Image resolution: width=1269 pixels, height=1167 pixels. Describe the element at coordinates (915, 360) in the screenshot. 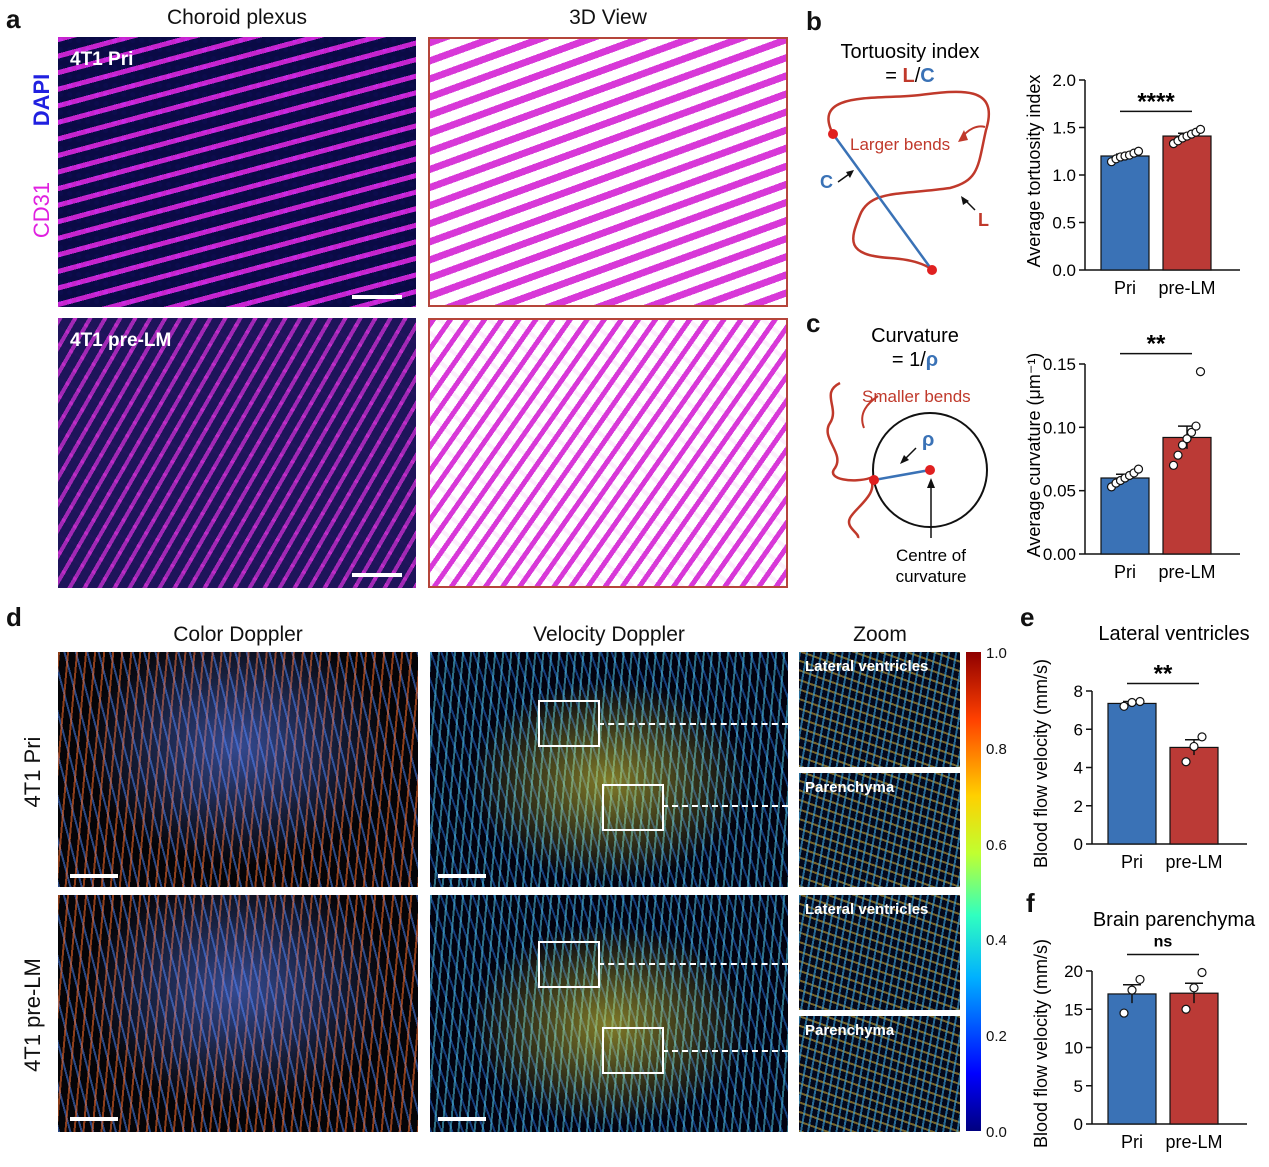

I see `curvature-formula: = 1/ρ` at that location.